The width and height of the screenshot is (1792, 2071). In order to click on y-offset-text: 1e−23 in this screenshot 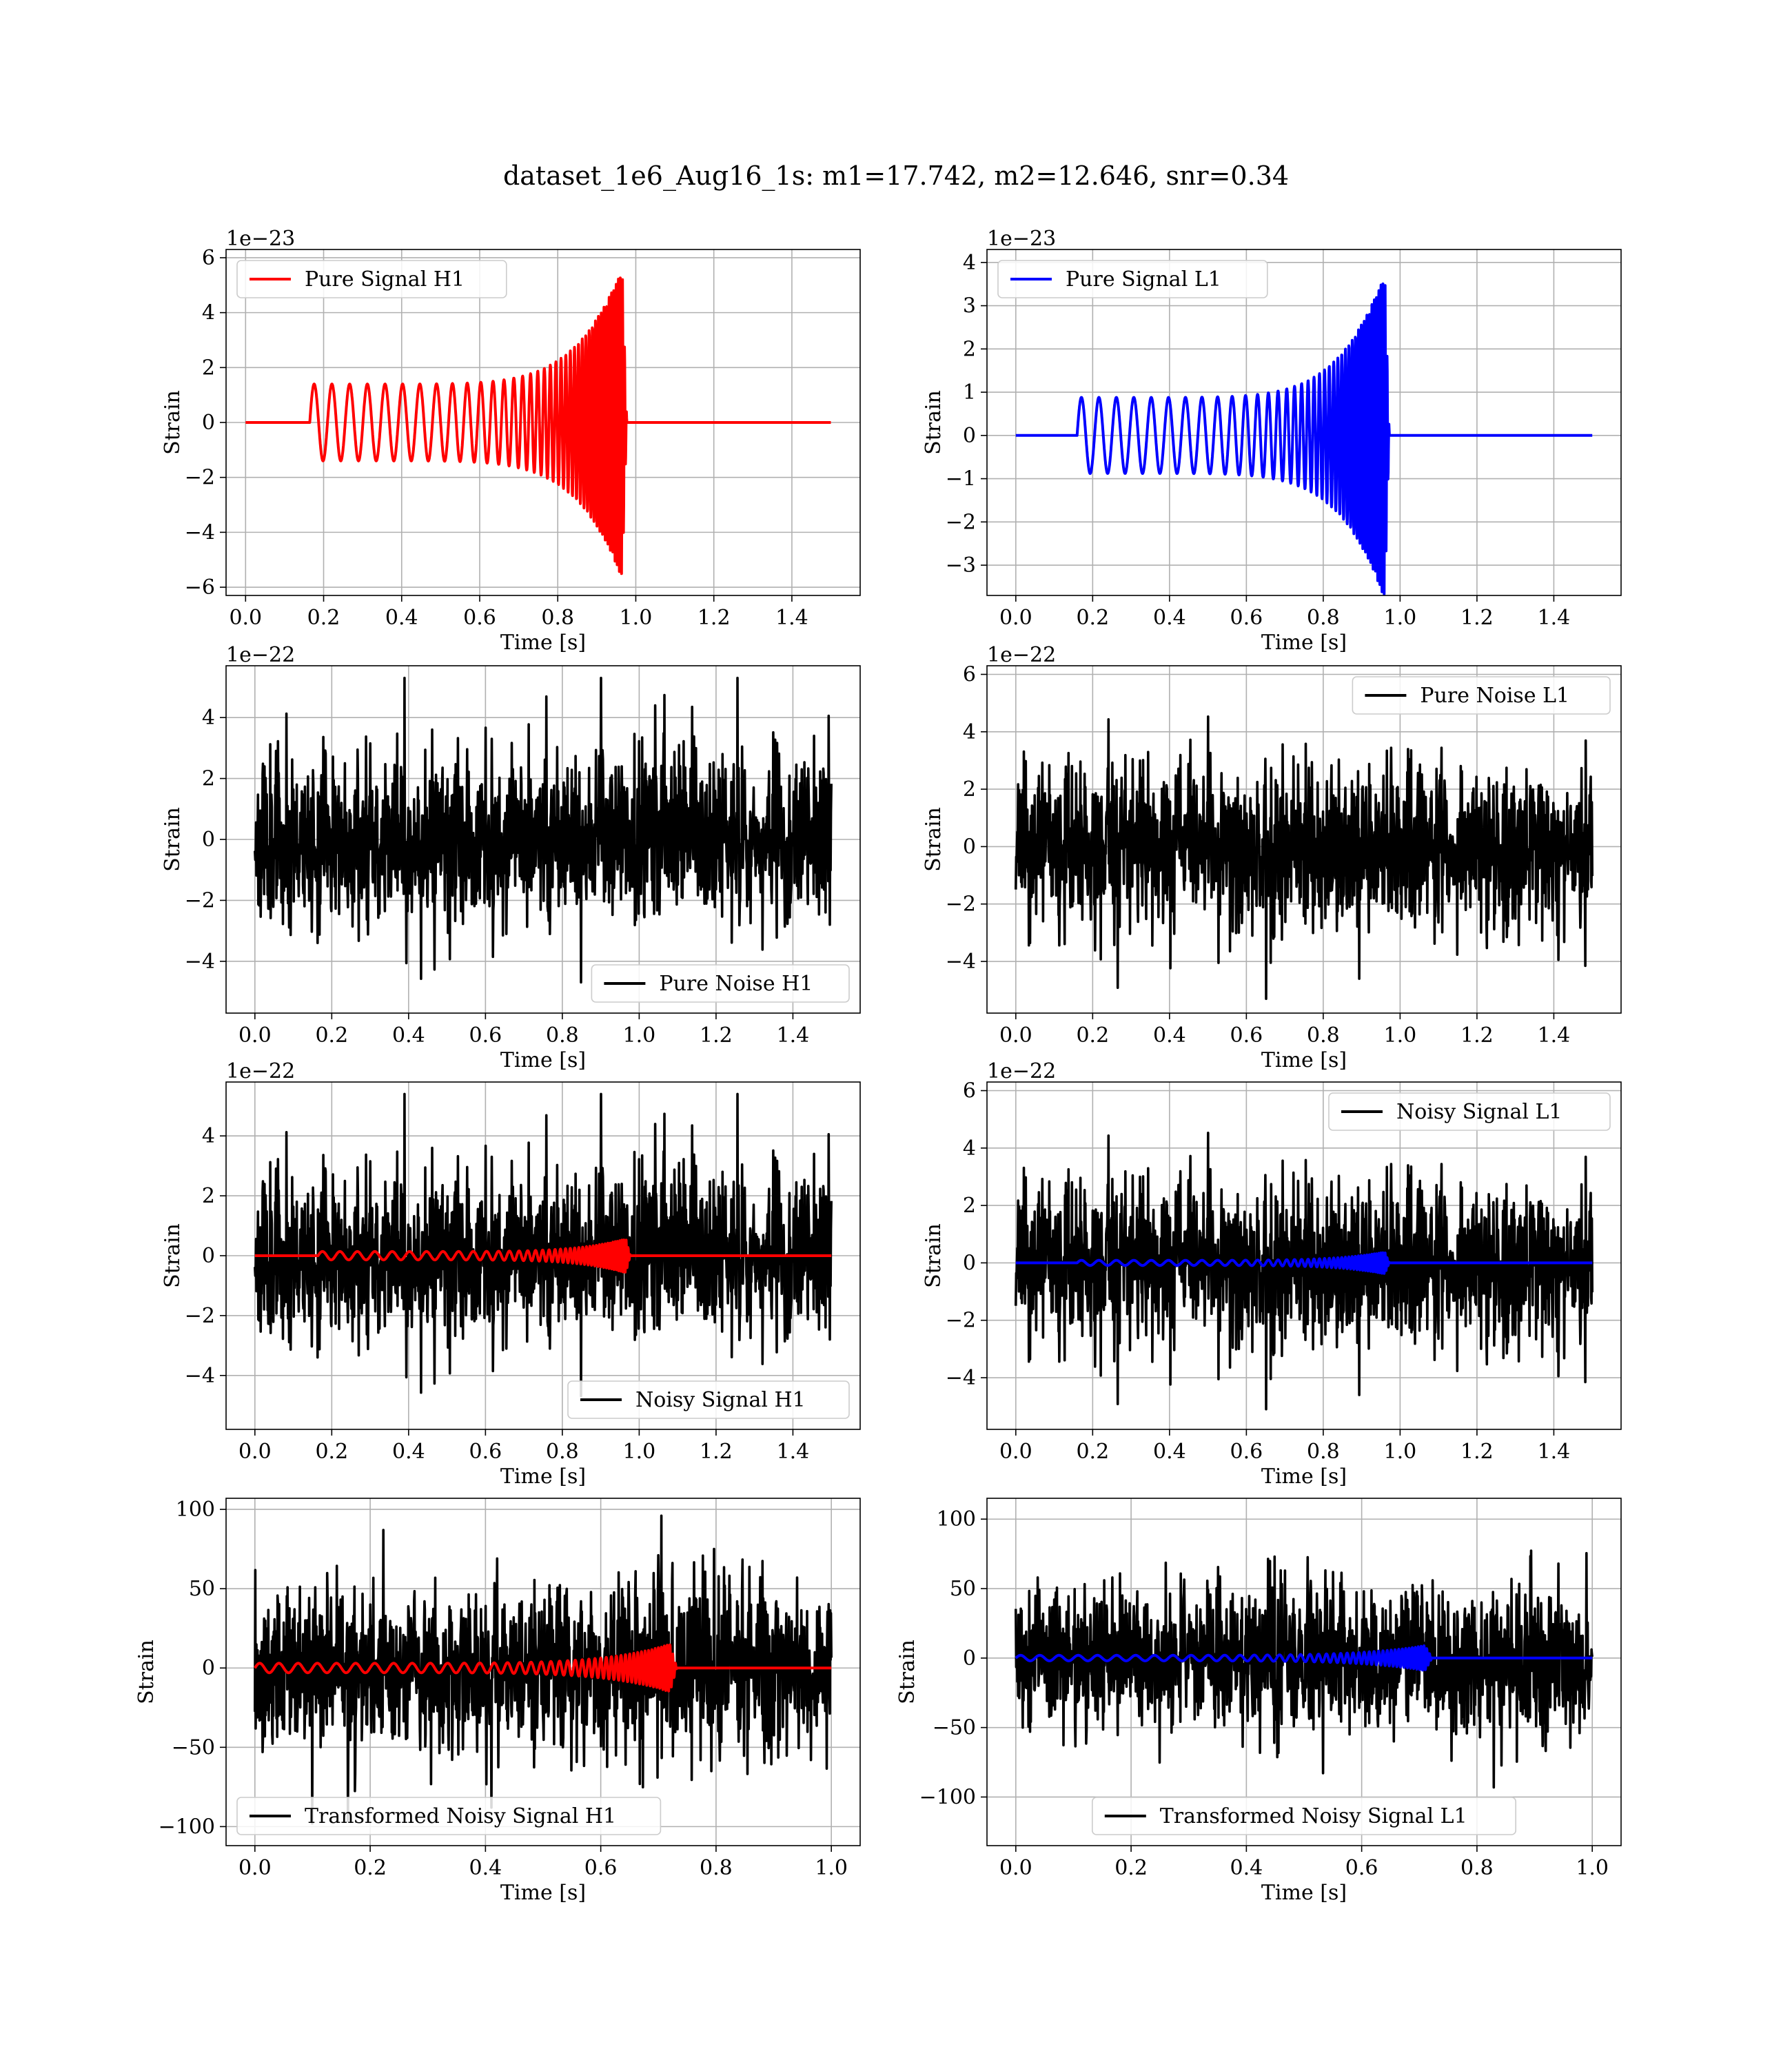, I will do `click(260, 239)`.